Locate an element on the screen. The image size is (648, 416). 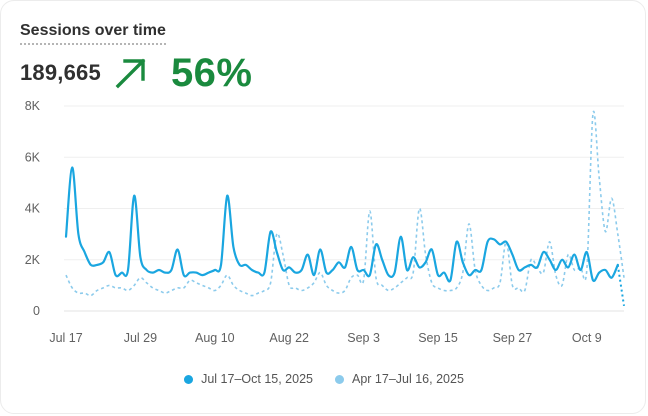
metric-row: 189,665 56% is located at coordinates (136, 73).